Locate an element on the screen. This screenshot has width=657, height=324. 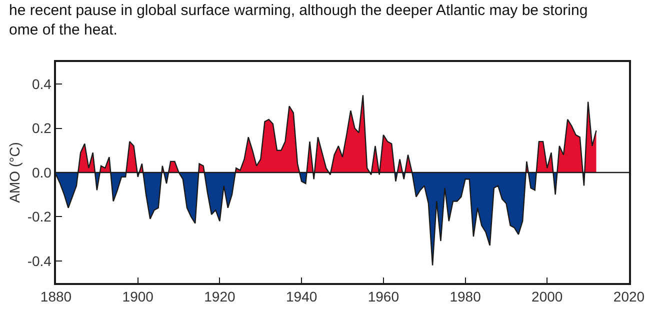
x-tick-label: 2020 is located at coordinates (629, 296).